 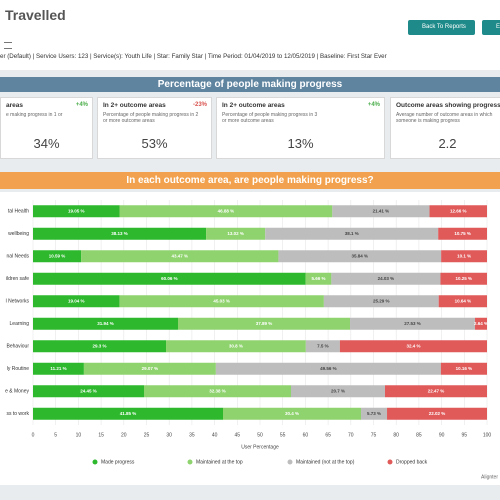 What do you see at coordinates (447, 143) in the screenshot?
I see `card-value: 2.2` at bounding box center [447, 143].